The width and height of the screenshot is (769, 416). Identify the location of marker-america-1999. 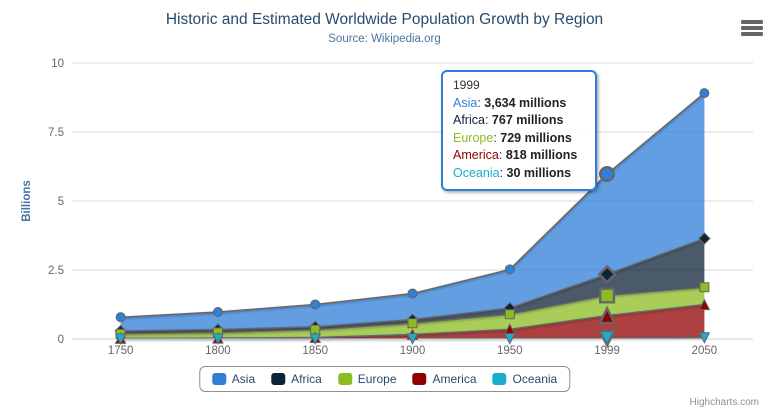
(607, 315).